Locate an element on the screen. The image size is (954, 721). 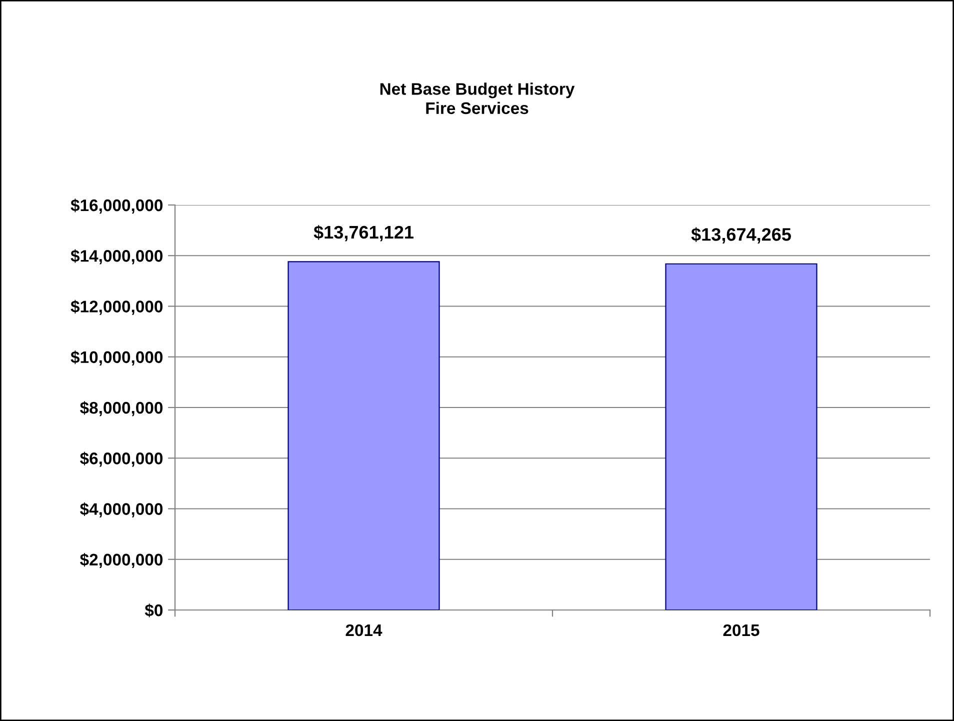
data-label: $13,674,265 is located at coordinates (741, 235).